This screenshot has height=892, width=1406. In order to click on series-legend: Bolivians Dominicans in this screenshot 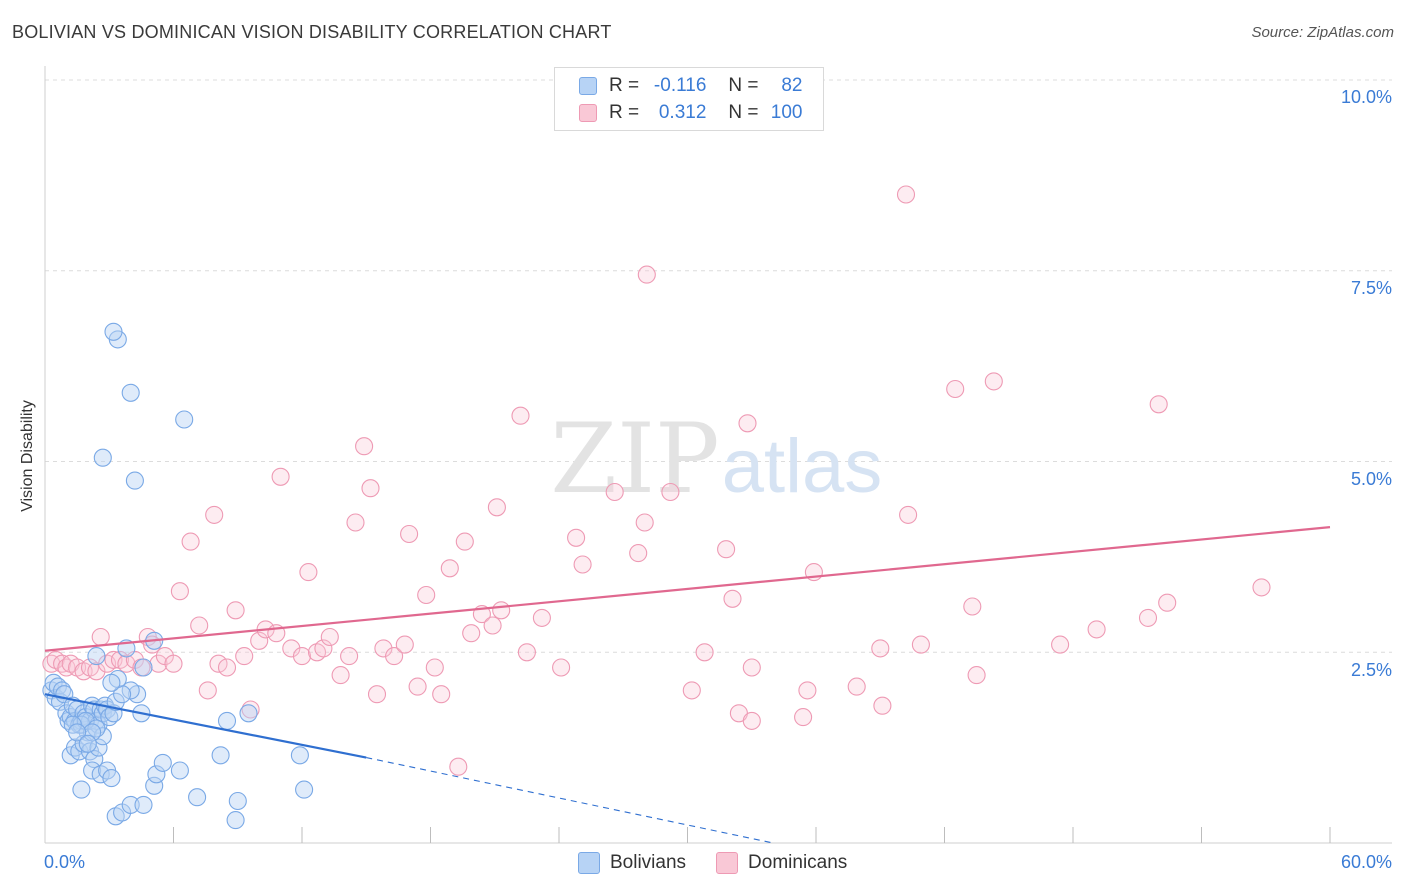, I will do `click(727, 863)`.